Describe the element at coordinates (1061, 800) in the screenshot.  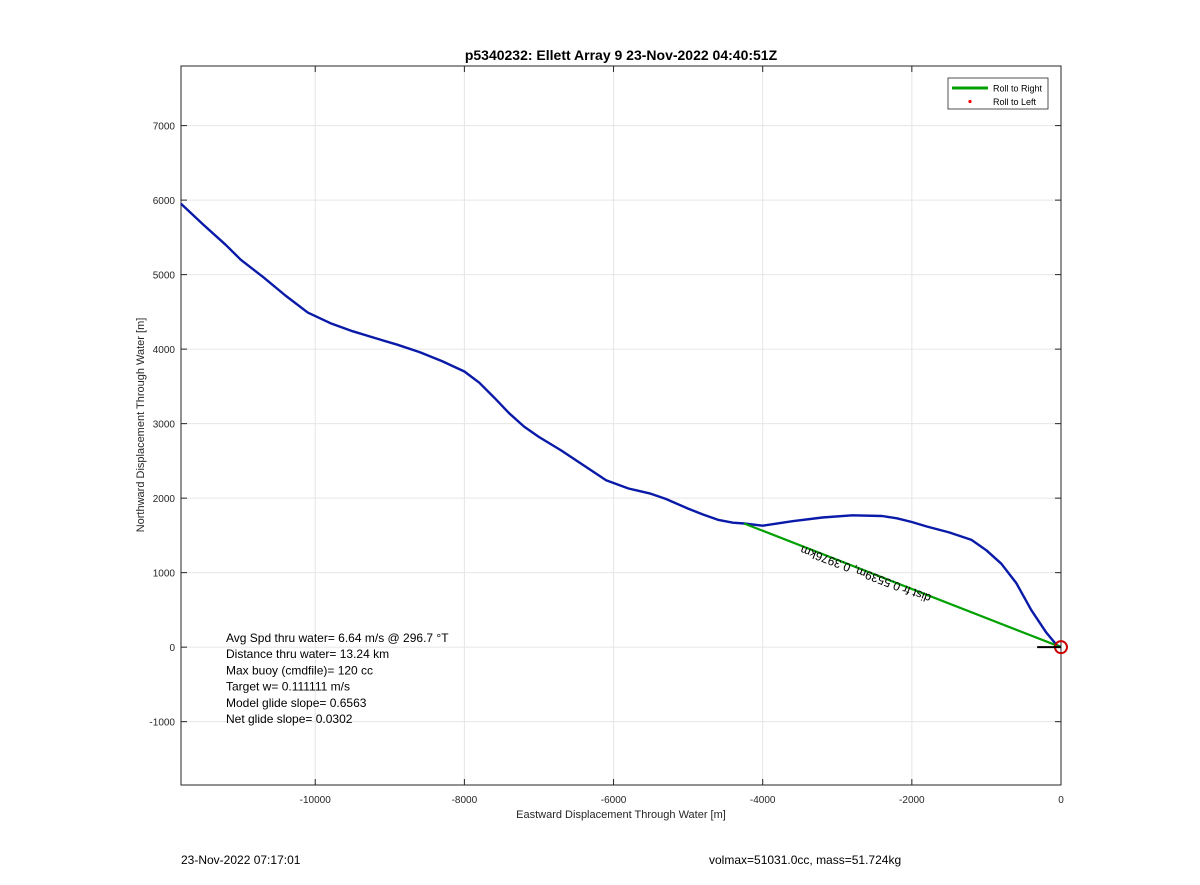
I see `x-tick-label: 0` at that location.